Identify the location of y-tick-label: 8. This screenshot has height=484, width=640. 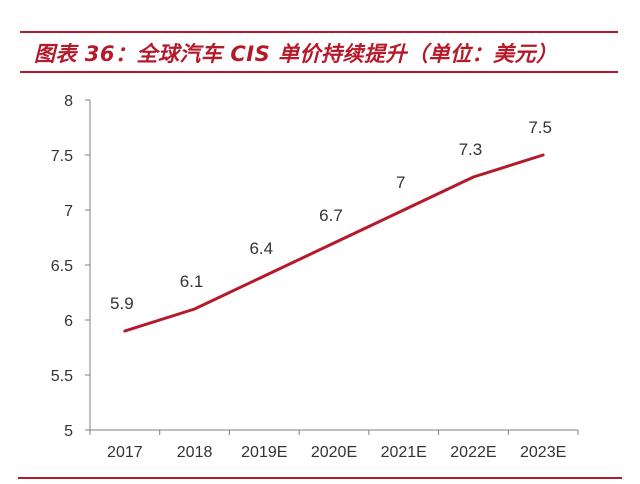
(68, 101).